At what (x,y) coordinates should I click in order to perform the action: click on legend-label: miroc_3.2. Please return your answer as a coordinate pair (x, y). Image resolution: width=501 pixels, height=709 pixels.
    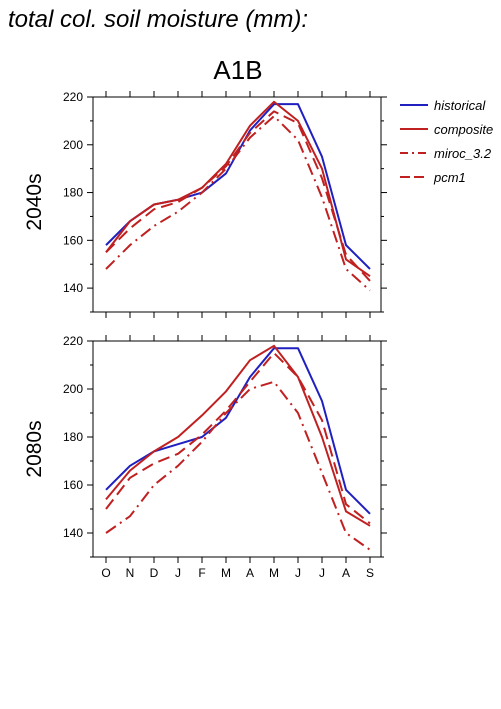
    Looking at the image, I should click on (463, 153).